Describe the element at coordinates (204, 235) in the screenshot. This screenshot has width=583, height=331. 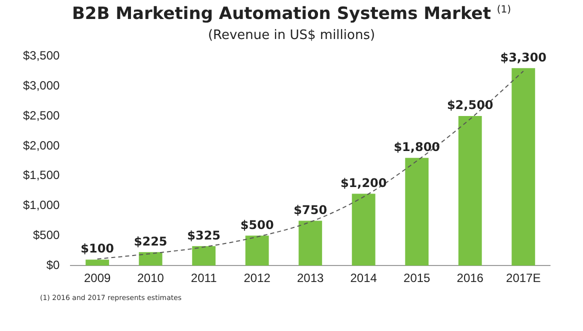
I see `data-label: $325` at that location.